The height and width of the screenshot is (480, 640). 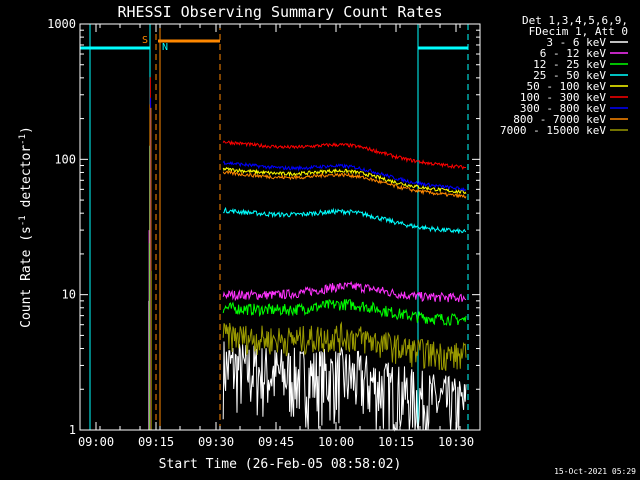 I want to click on chart-title: RHESSI Observing Summary Count Rates, so click(x=279, y=12).